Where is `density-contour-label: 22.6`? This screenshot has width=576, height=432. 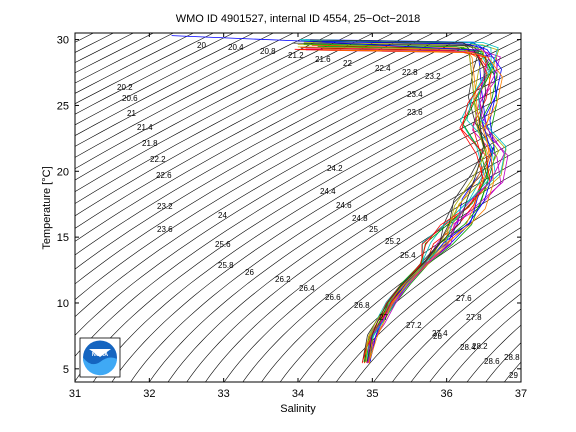 density-contour-label: 22.6 is located at coordinates (164, 175).